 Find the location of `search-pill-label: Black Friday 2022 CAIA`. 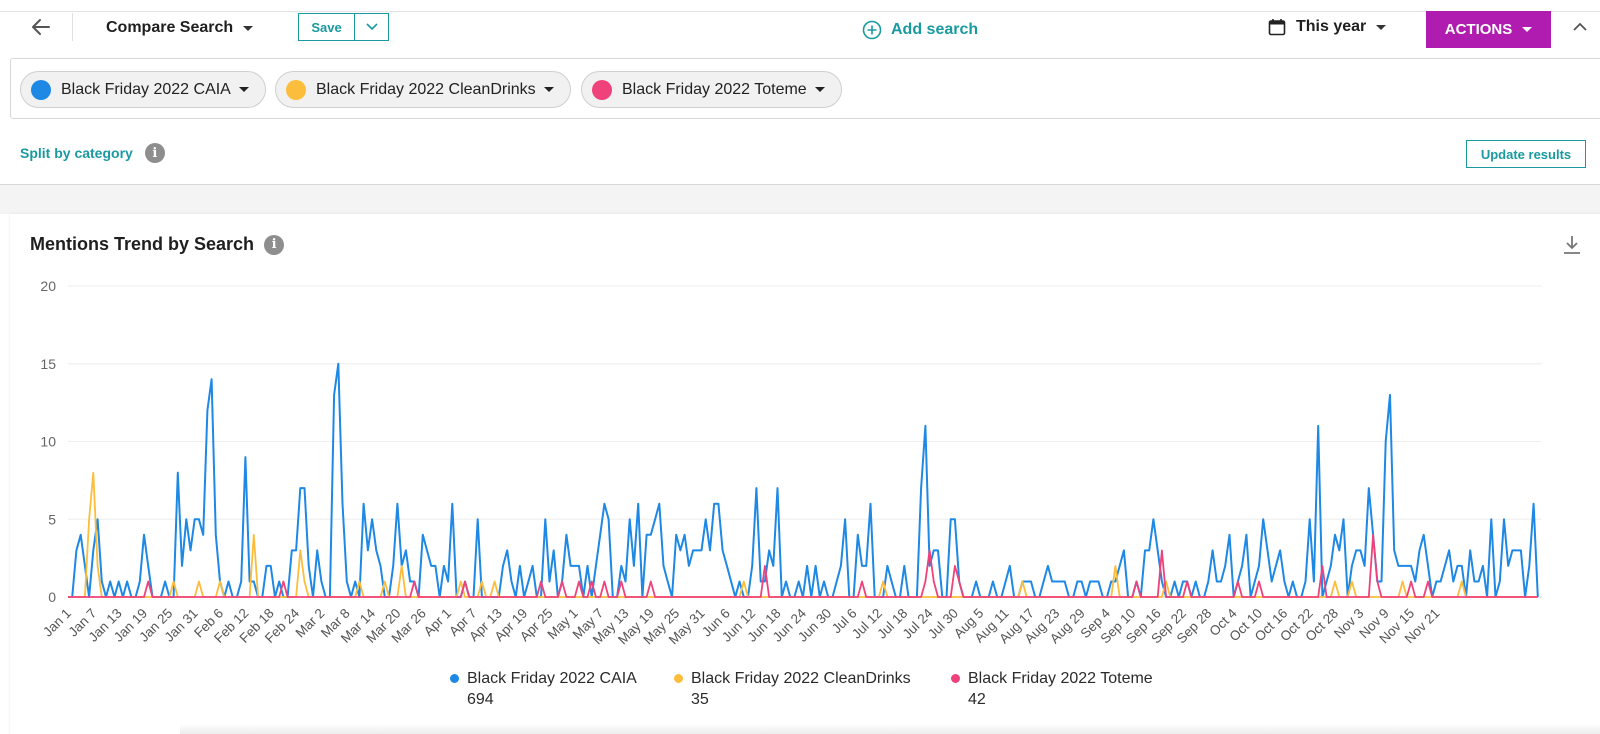

search-pill-label: Black Friday 2022 CAIA is located at coordinates (146, 89).